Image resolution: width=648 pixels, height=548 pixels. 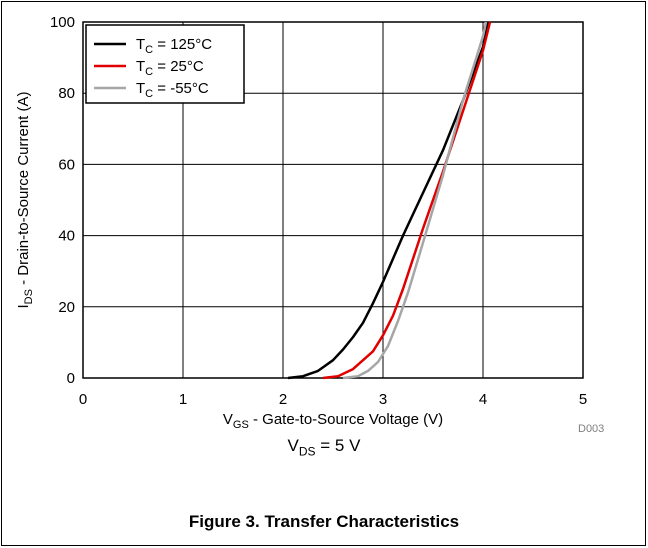 I want to click on legend-box, so click(x=165, y=64).